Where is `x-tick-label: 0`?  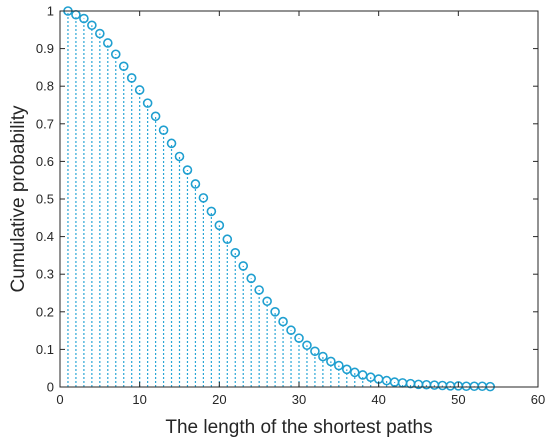
x-tick-label: 0 is located at coordinates (59, 399).